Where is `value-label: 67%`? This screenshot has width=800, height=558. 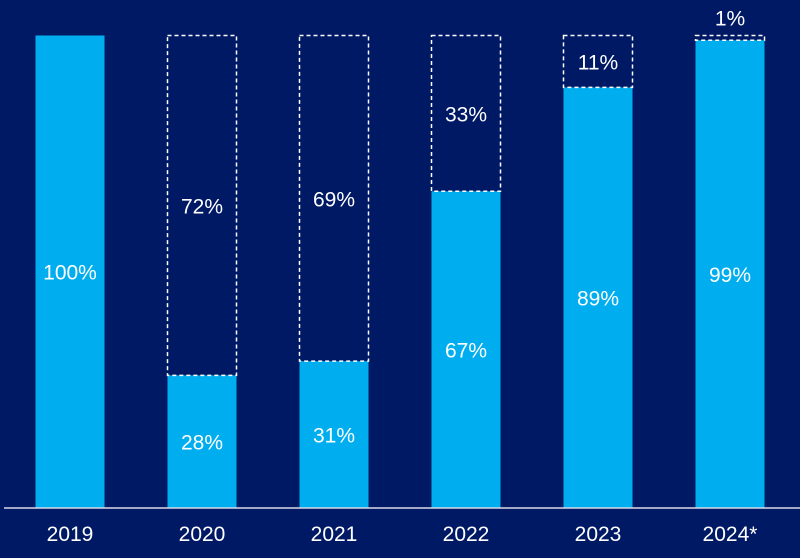 value-label: 67% is located at coordinates (466, 350).